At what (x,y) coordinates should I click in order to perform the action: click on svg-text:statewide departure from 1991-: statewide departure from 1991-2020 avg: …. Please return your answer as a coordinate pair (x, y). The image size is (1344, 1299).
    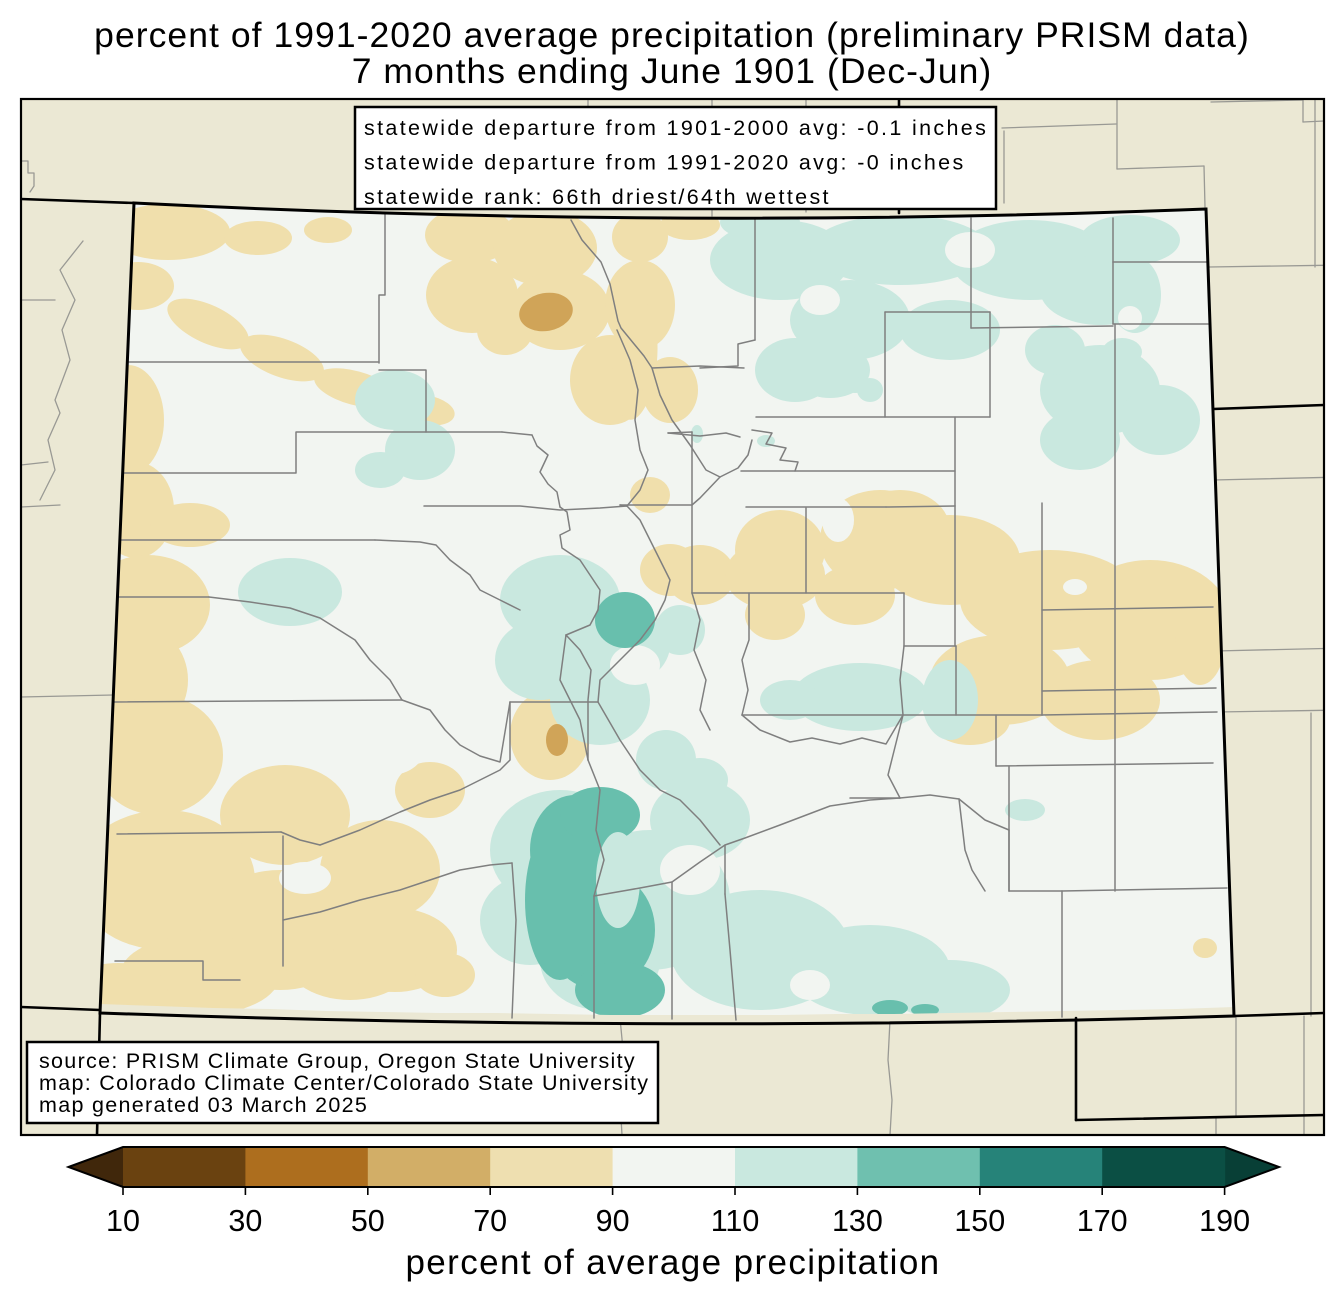
    Looking at the image, I should click on (665, 163).